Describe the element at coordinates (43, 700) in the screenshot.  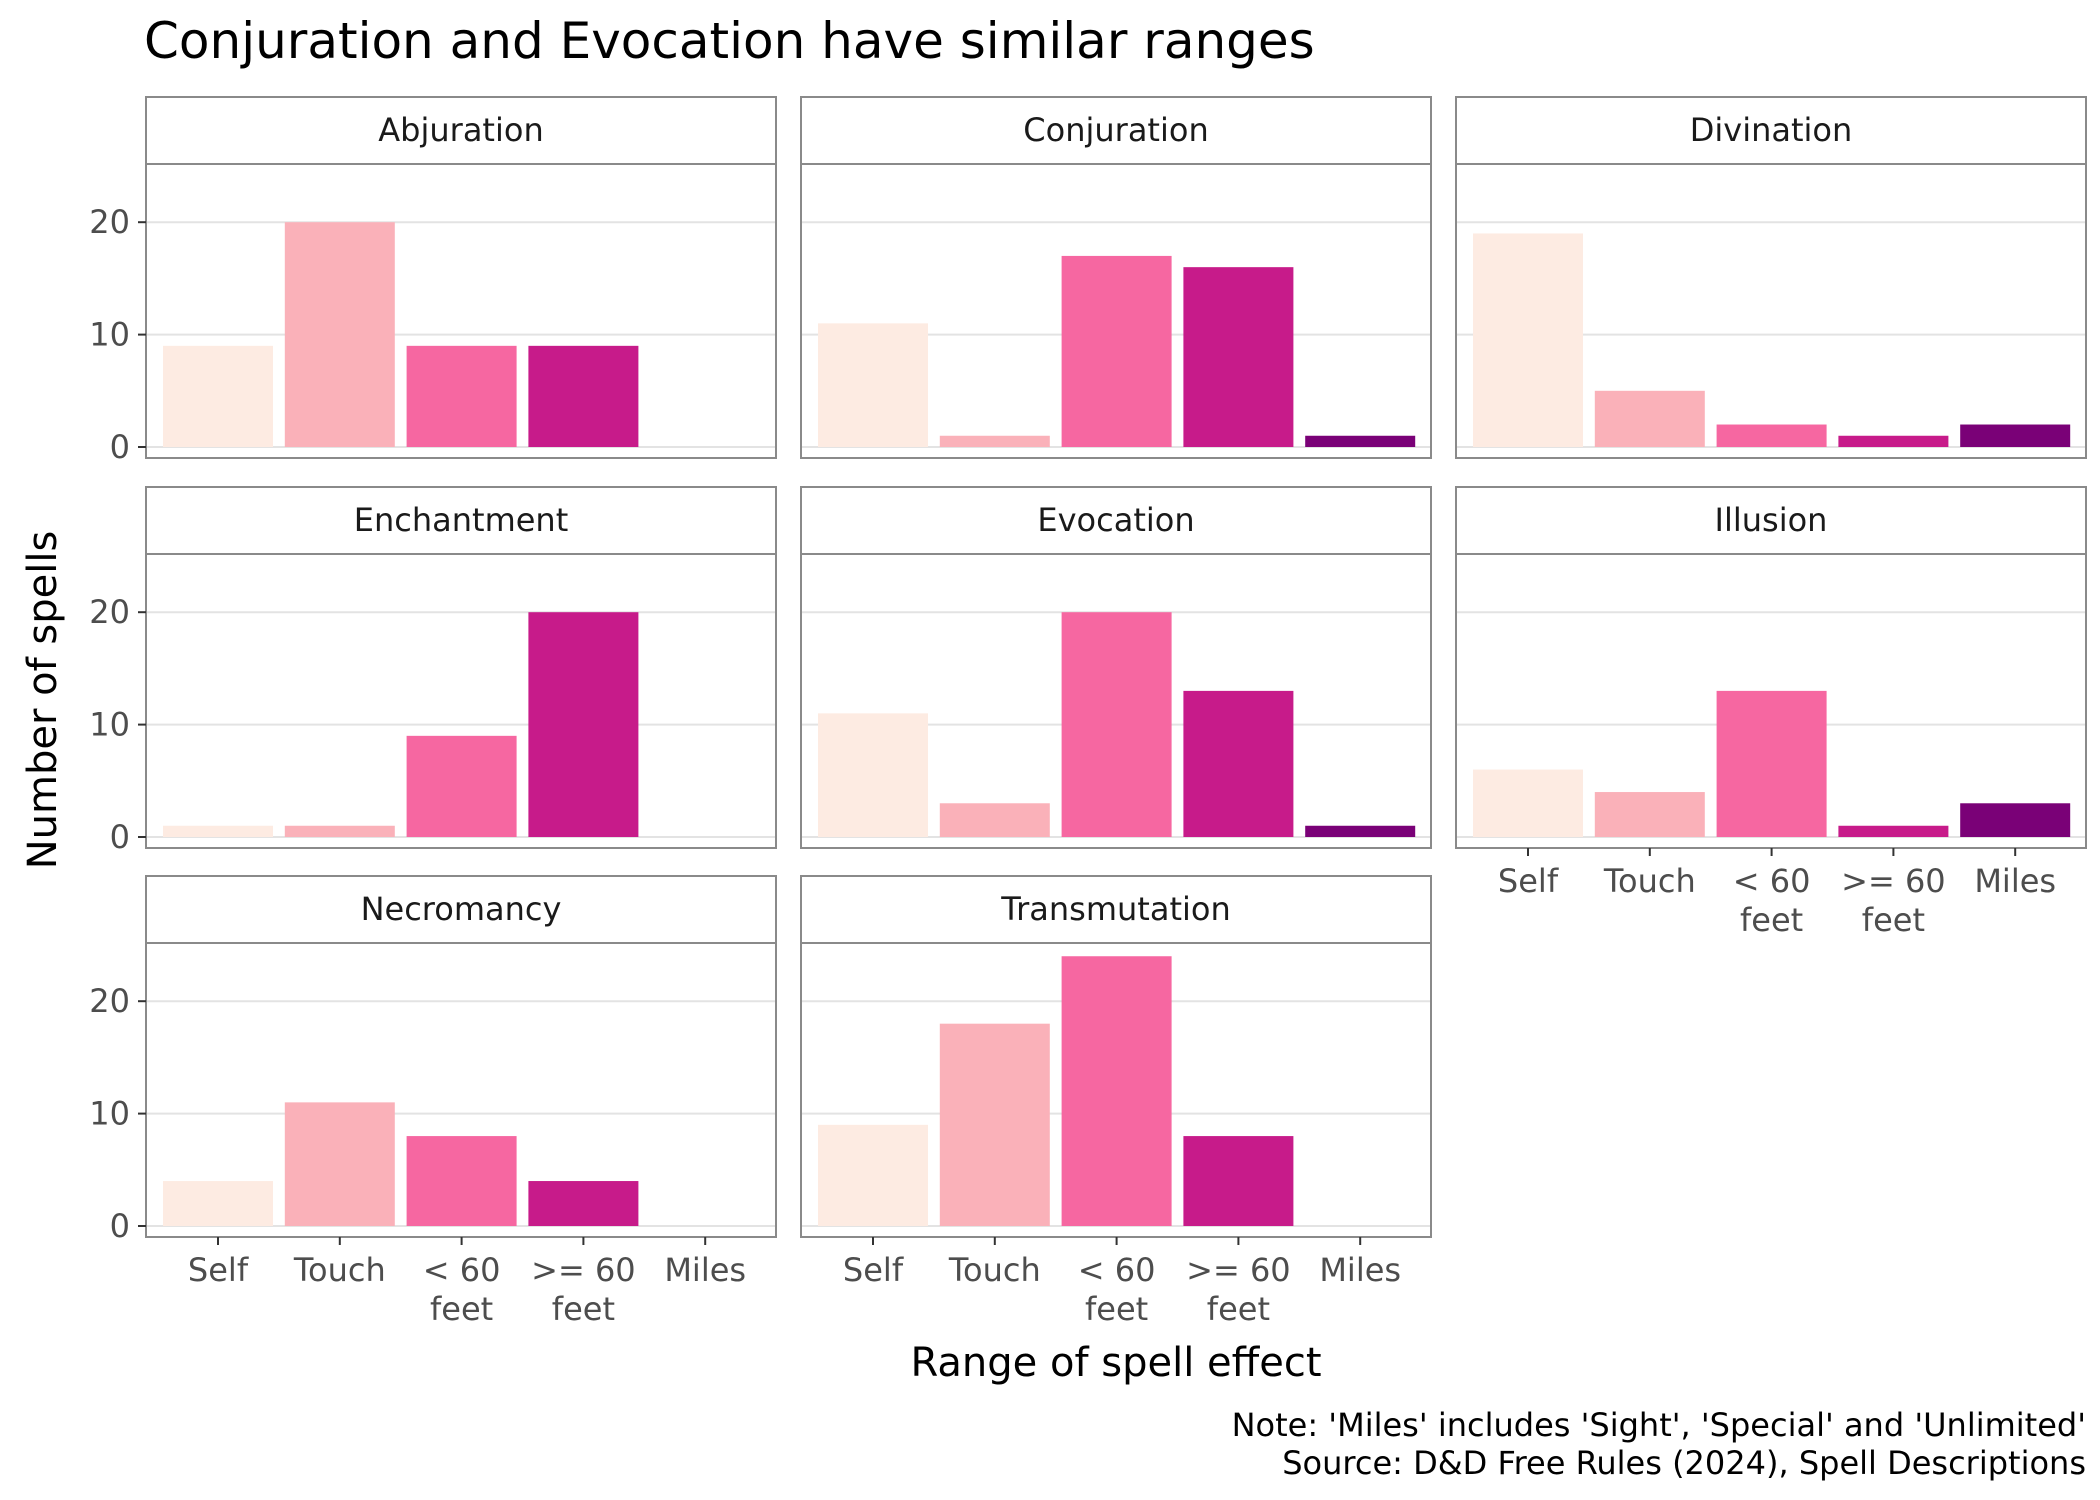
I see `y-axis-label: Number of spells` at that location.